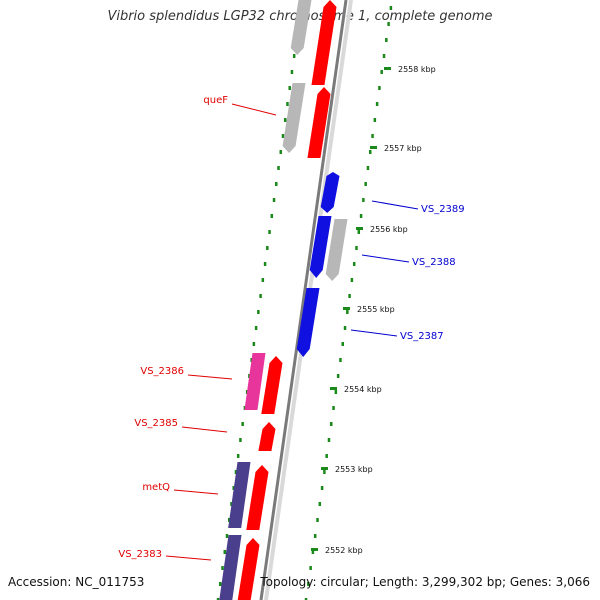 This screenshot has height=600, width=600. What do you see at coordinates (348, 303) in the screenshot?
I see `right-tick-row` at bounding box center [348, 303].